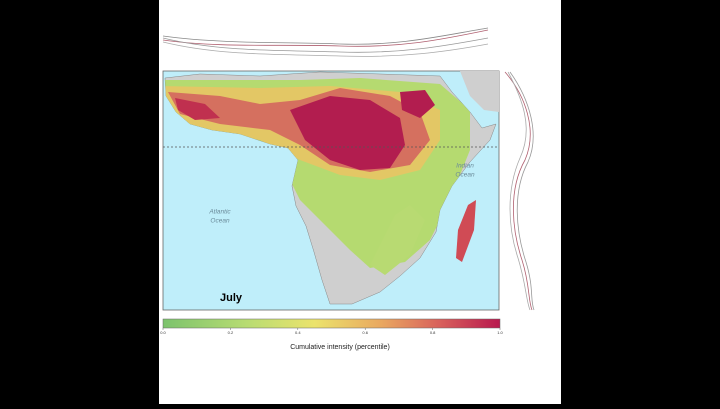 This screenshot has width=720, height=409. Describe the element at coordinates (465, 166) in the screenshot. I see `ocean-label: Indian` at that location.